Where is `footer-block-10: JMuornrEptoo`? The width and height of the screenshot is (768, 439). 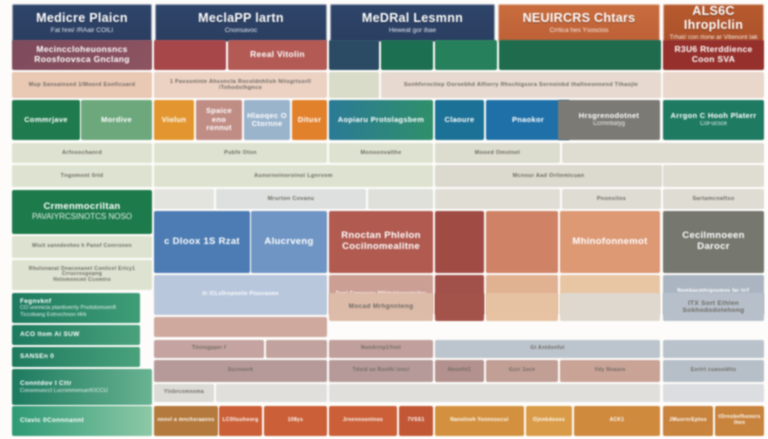 footer-block-10: JMuornrEptoo is located at coordinates (688, 421).